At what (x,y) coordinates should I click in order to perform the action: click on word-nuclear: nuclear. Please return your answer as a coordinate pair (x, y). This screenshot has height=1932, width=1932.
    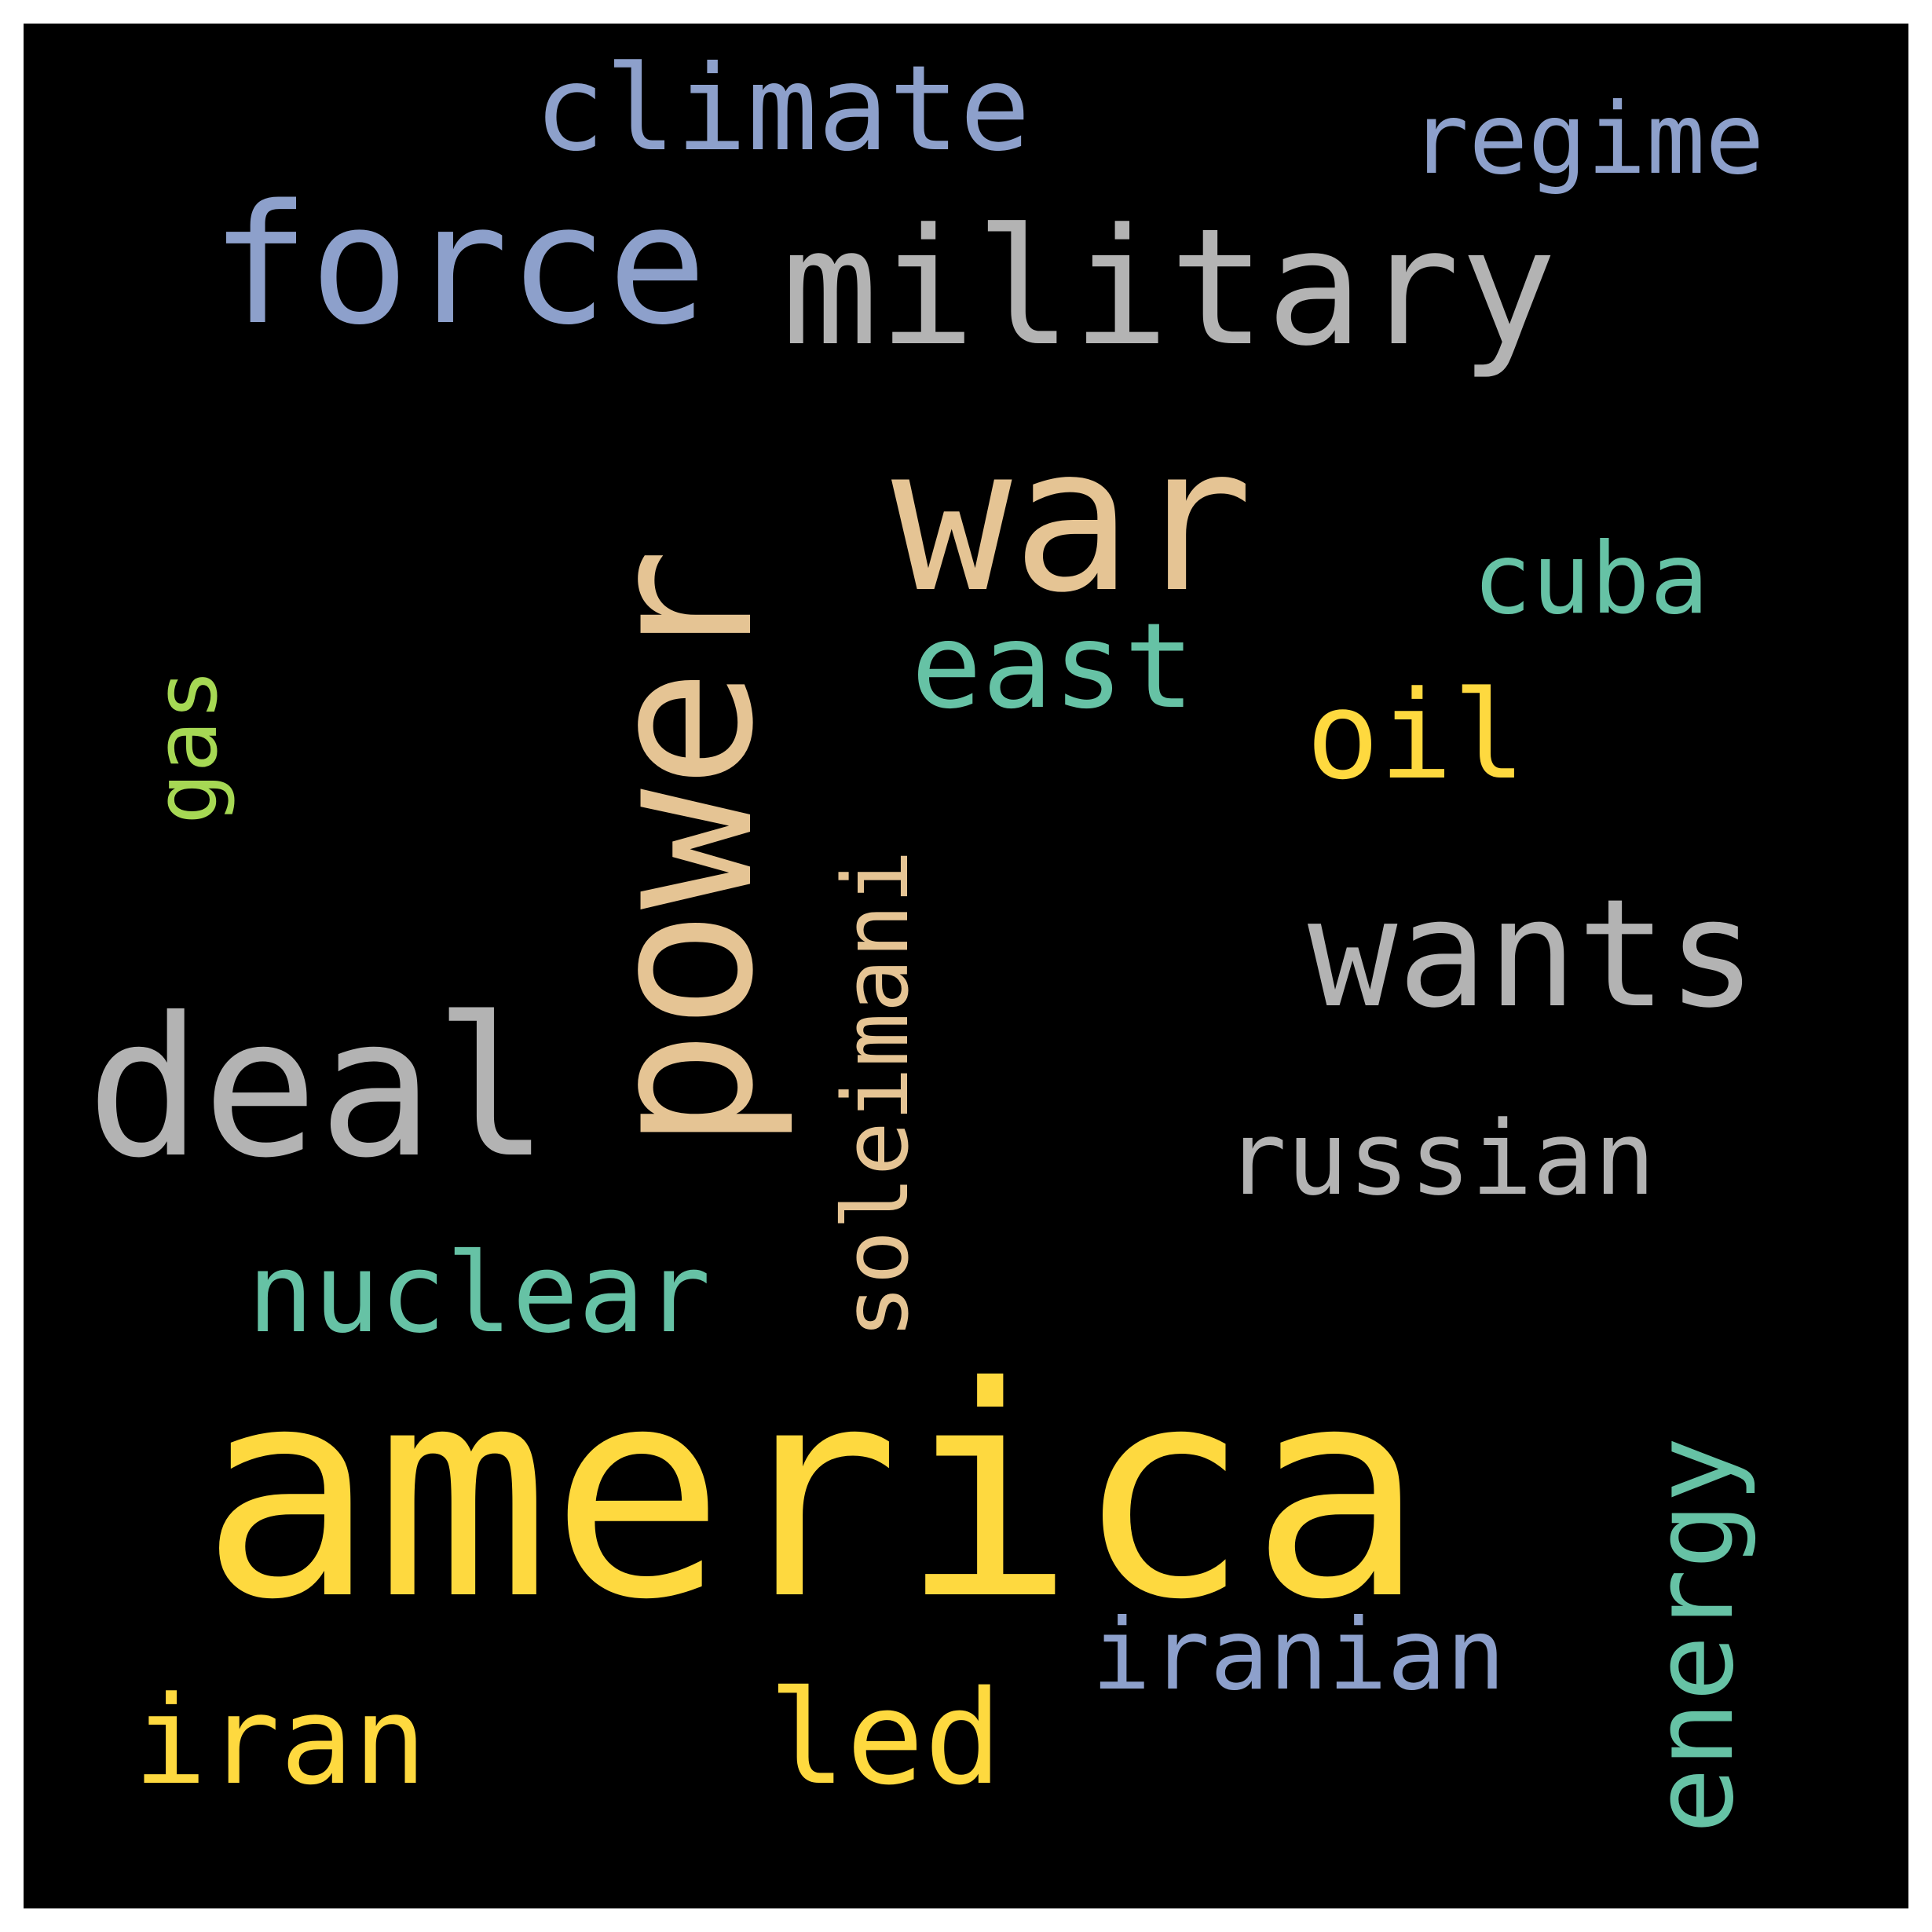
    Looking at the image, I should click on (479, 1294).